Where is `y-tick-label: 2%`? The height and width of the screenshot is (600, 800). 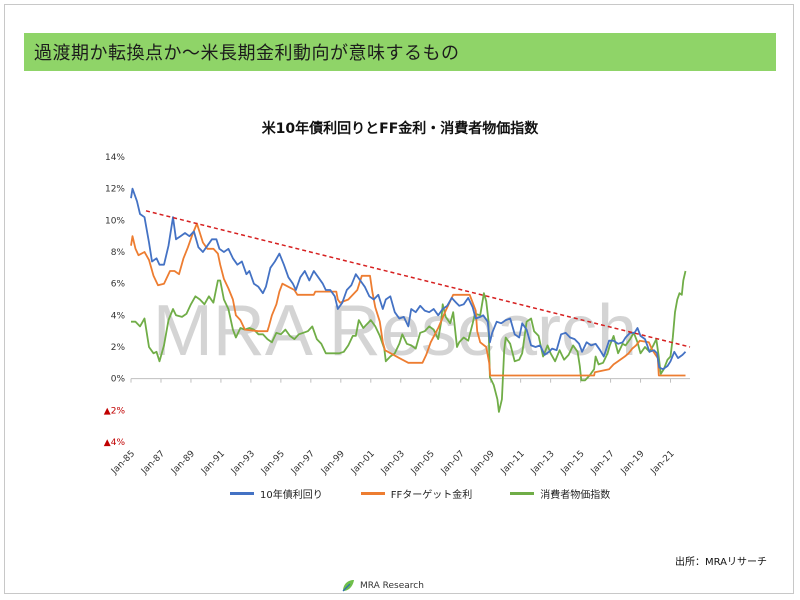
y-tick-label: 2% is located at coordinates (118, 348).